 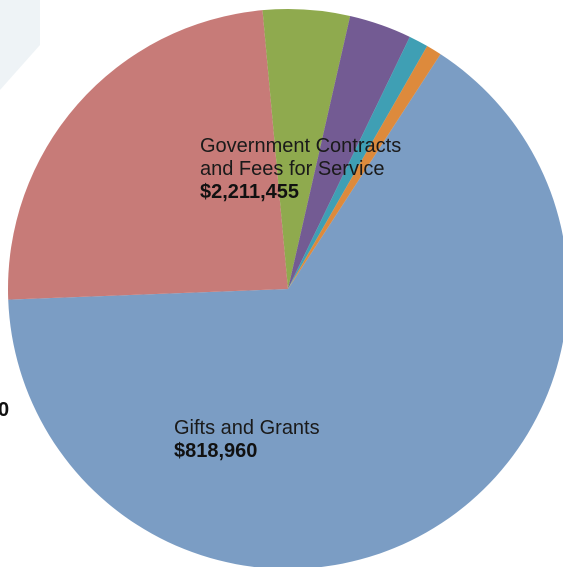 I want to click on slice-value: $818,960, so click(x=215, y=451).